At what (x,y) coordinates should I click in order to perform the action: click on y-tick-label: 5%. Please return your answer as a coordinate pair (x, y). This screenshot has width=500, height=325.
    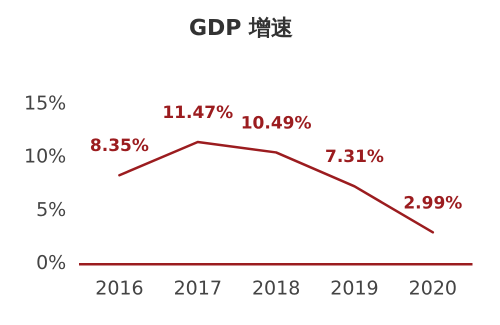
    Looking at the image, I should click on (51, 209).